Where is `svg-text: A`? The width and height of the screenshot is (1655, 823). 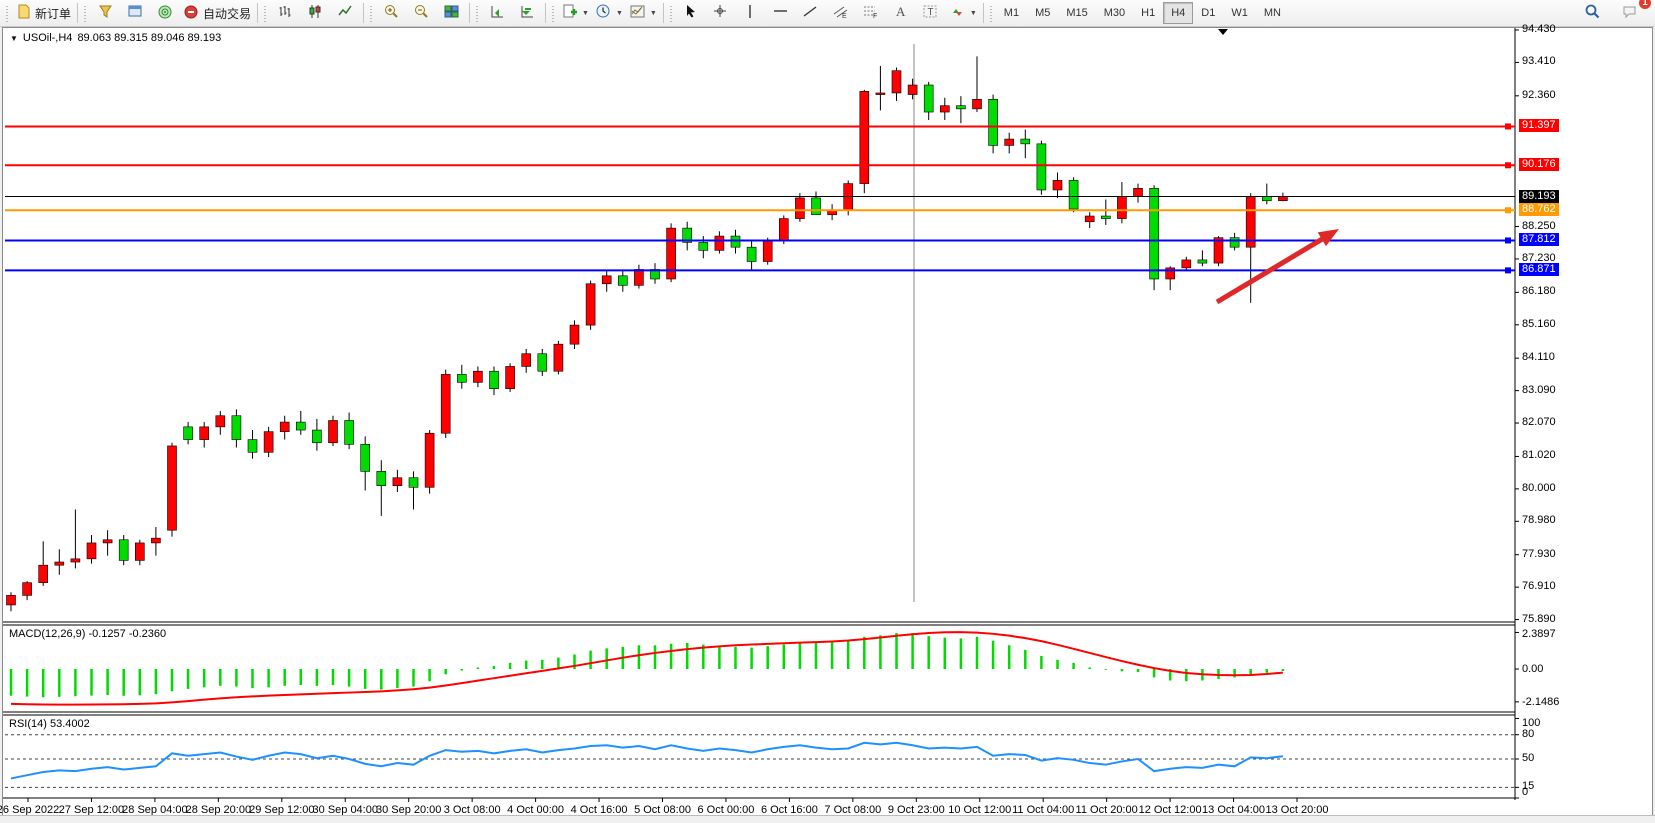 svg-text: A is located at coordinates (901, 11).